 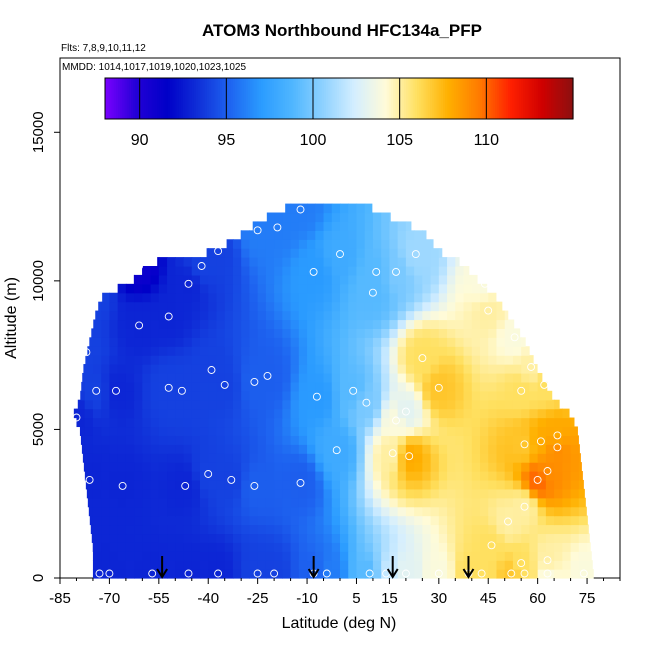 What do you see at coordinates (488, 598) in the screenshot?
I see `x-tick-label: 45` at bounding box center [488, 598].